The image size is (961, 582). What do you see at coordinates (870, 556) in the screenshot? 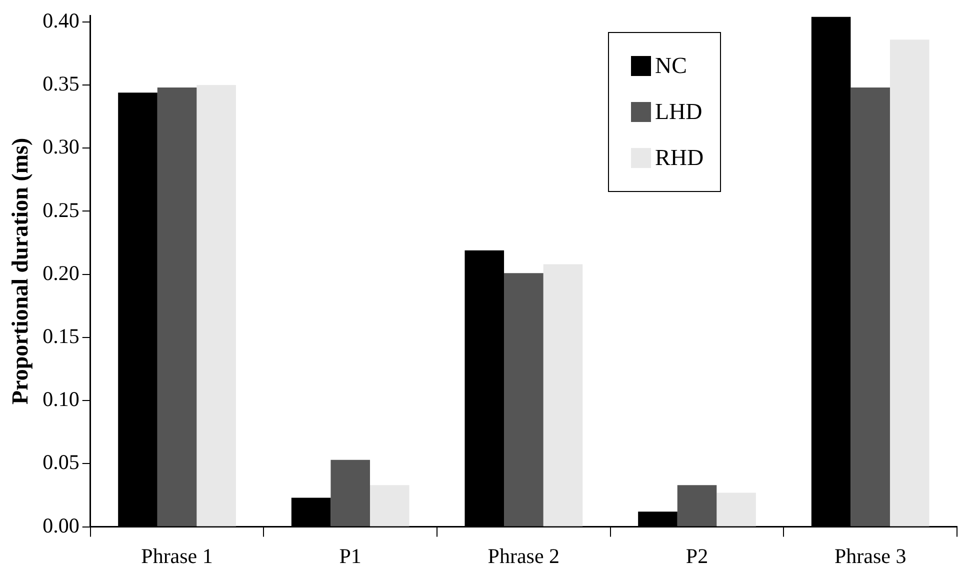
I see `x-tick-label: Phrase 3` at bounding box center [870, 556].